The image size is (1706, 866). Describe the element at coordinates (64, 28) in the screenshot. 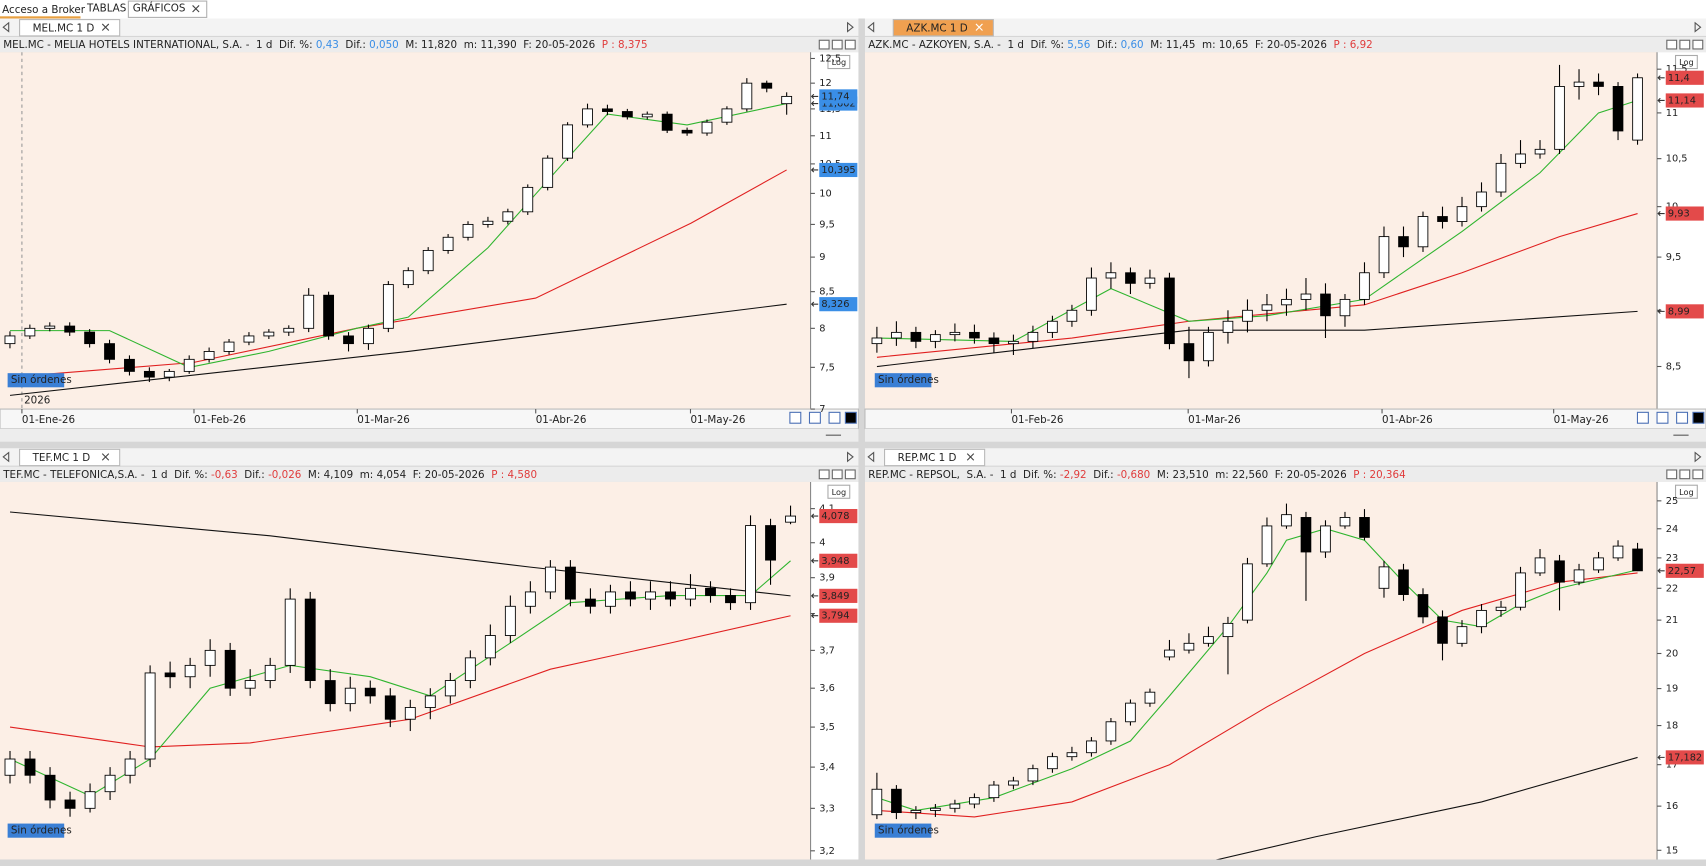

I see `chart-tab-label: MEL.MC 1 D` at that location.